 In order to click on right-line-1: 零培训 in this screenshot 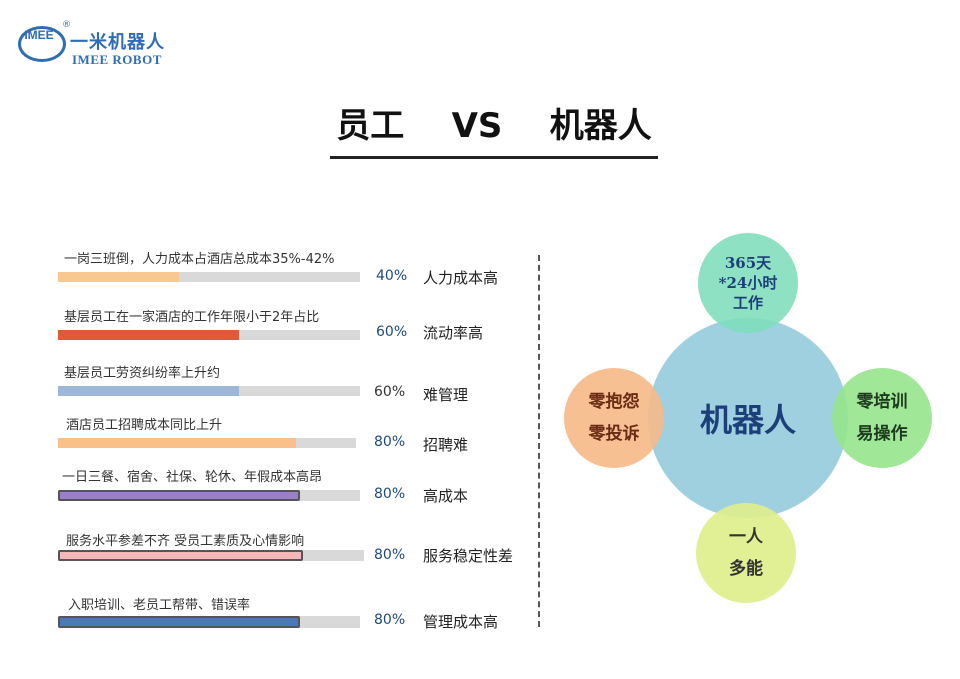, I will do `click(882, 402)`.